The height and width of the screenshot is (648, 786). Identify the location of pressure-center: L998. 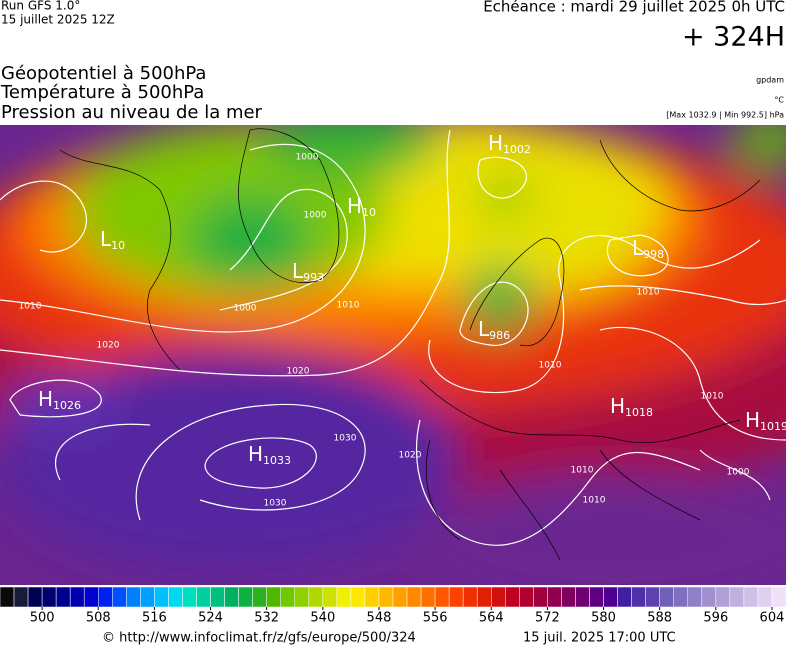
(648, 249).